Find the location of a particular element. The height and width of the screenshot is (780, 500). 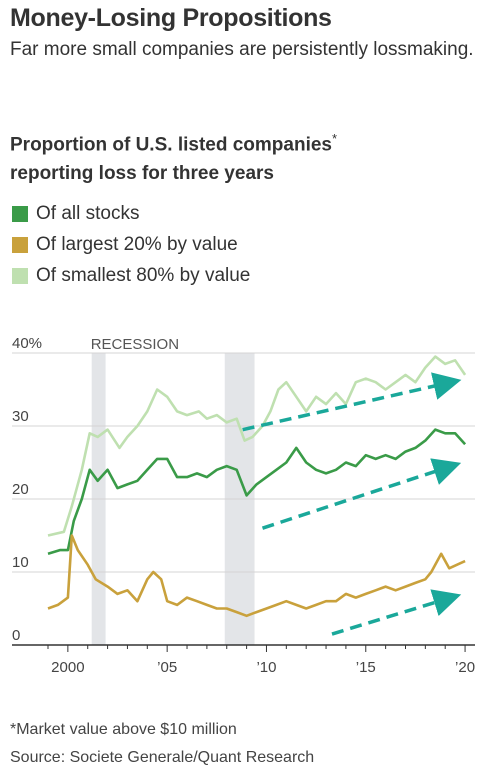

y-tick-label-10: 10 is located at coordinates (20, 562).